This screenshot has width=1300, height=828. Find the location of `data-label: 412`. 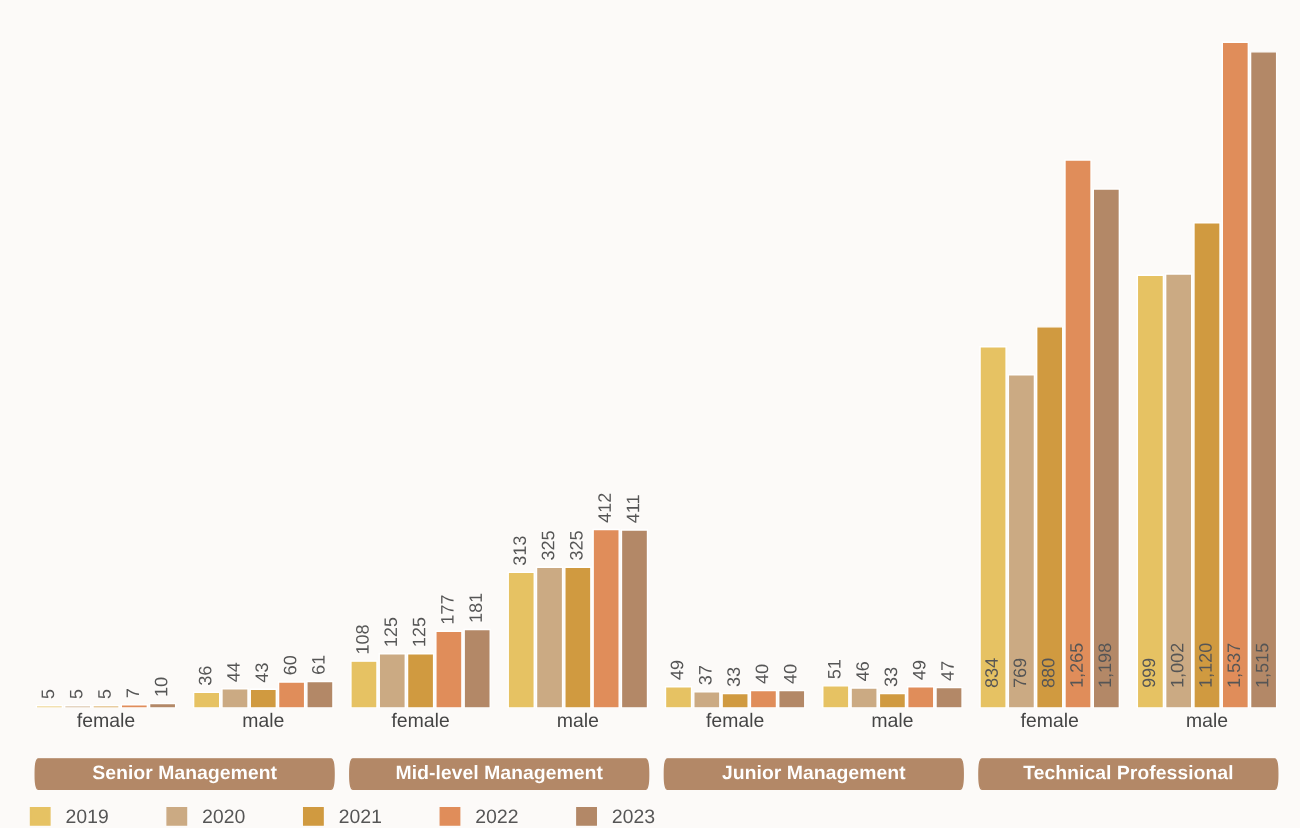

data-label: 412 is located at coordinates (604, 508).